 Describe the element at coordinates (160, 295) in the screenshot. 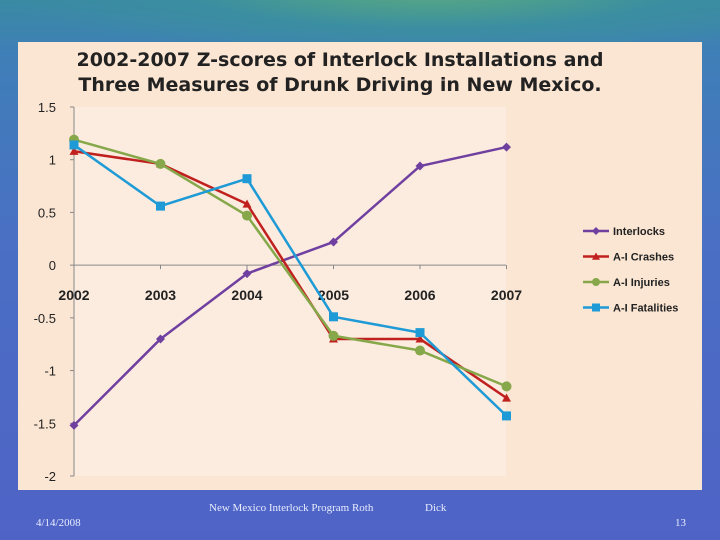

I see `x-tick-label: 2003` at that location.